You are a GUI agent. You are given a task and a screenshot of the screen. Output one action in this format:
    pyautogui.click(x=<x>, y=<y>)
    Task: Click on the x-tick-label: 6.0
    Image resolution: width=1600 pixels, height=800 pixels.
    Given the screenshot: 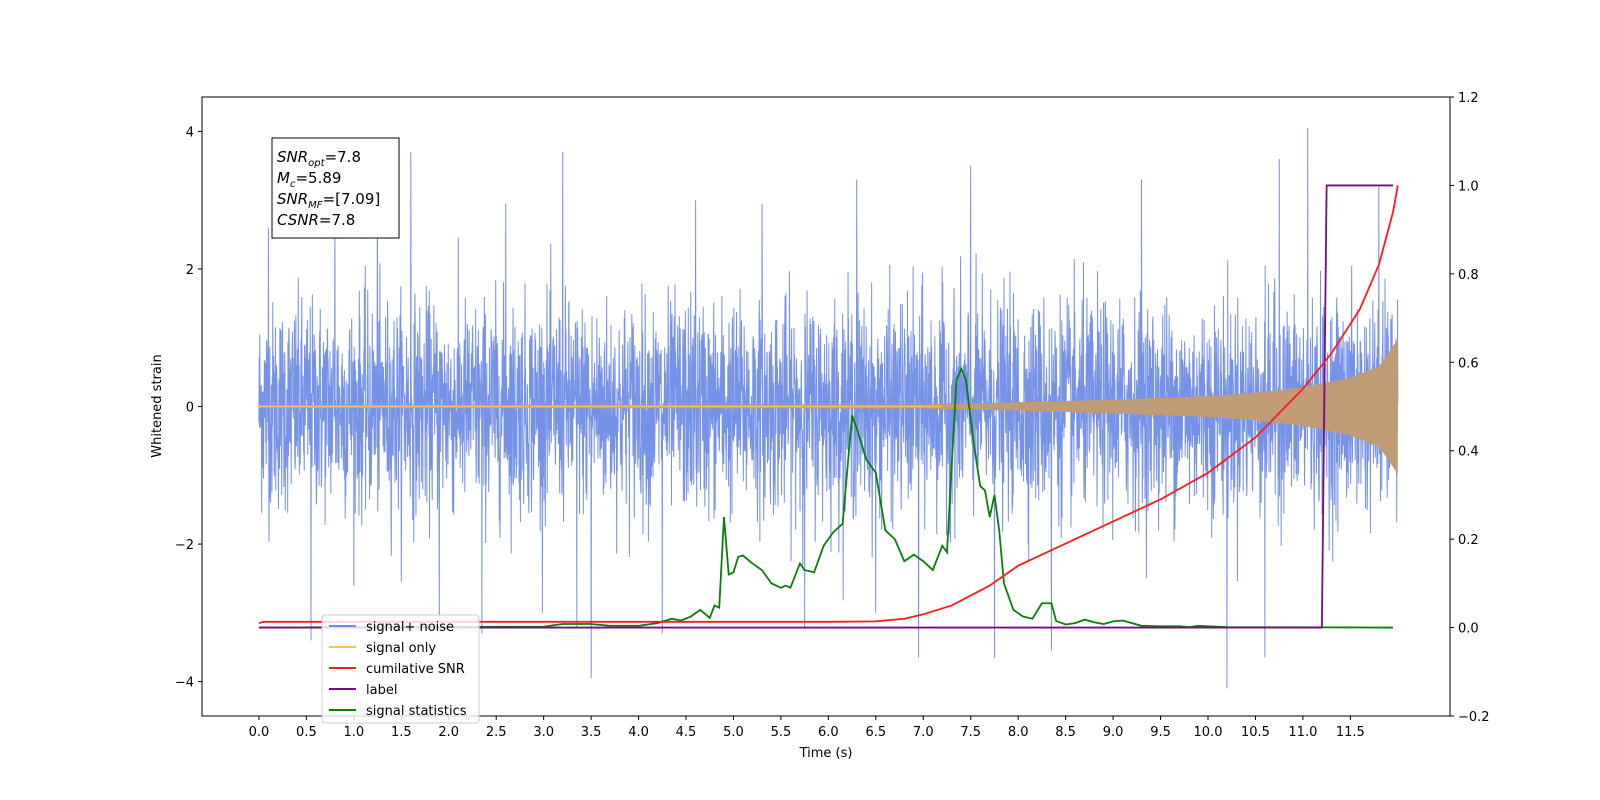 What is the action you would take?
    pyautogui.click(x=828, y=732)
    